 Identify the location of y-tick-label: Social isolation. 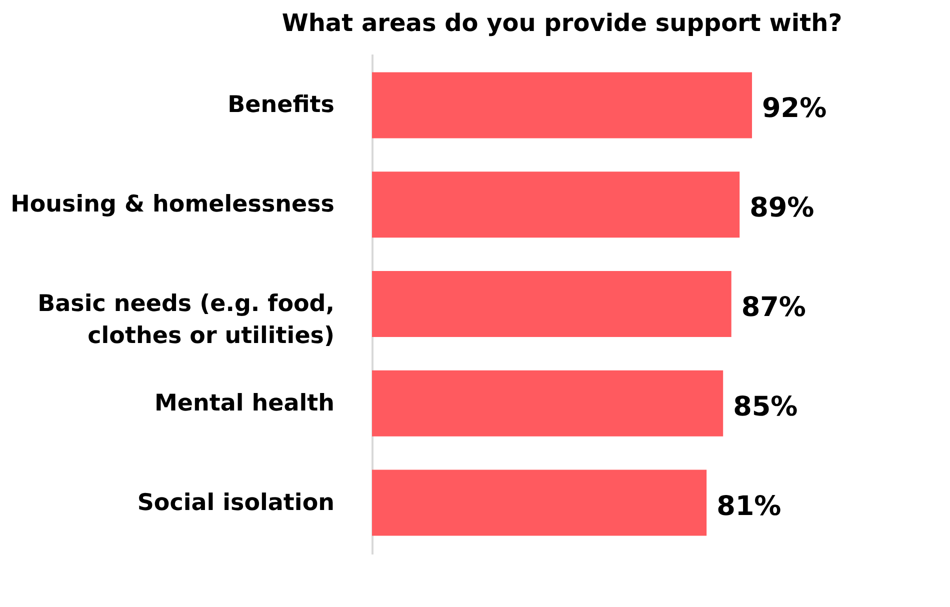
(235, 503).